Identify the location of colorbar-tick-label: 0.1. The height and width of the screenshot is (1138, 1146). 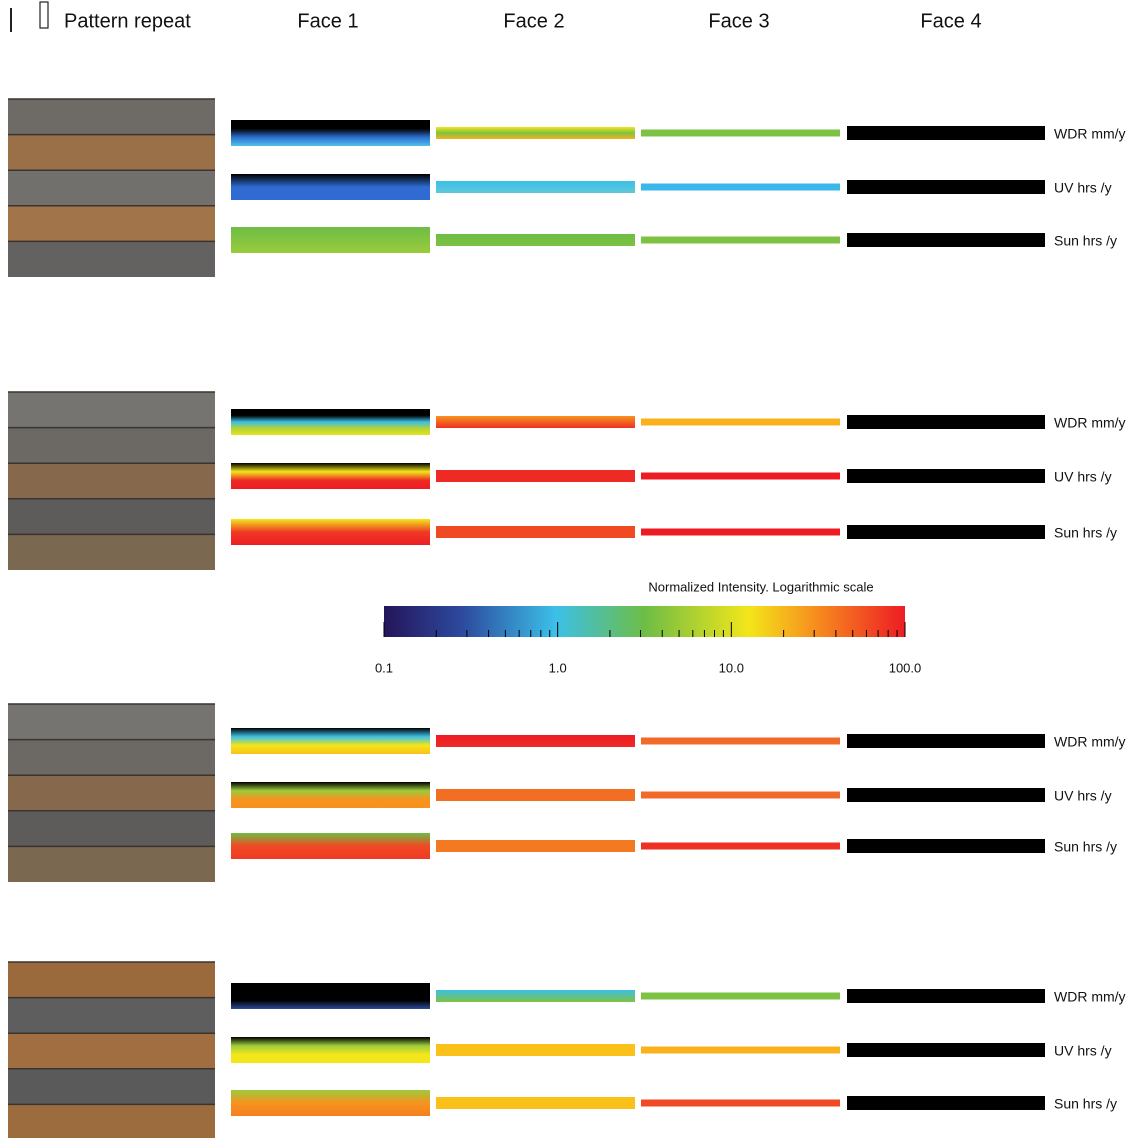
(384, 667).